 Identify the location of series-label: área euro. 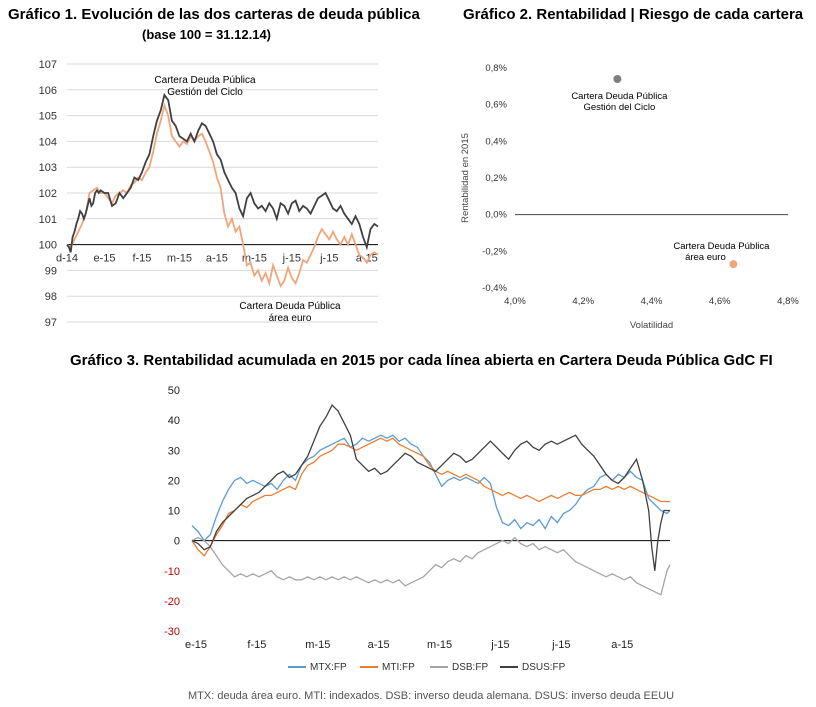
(290, 318).